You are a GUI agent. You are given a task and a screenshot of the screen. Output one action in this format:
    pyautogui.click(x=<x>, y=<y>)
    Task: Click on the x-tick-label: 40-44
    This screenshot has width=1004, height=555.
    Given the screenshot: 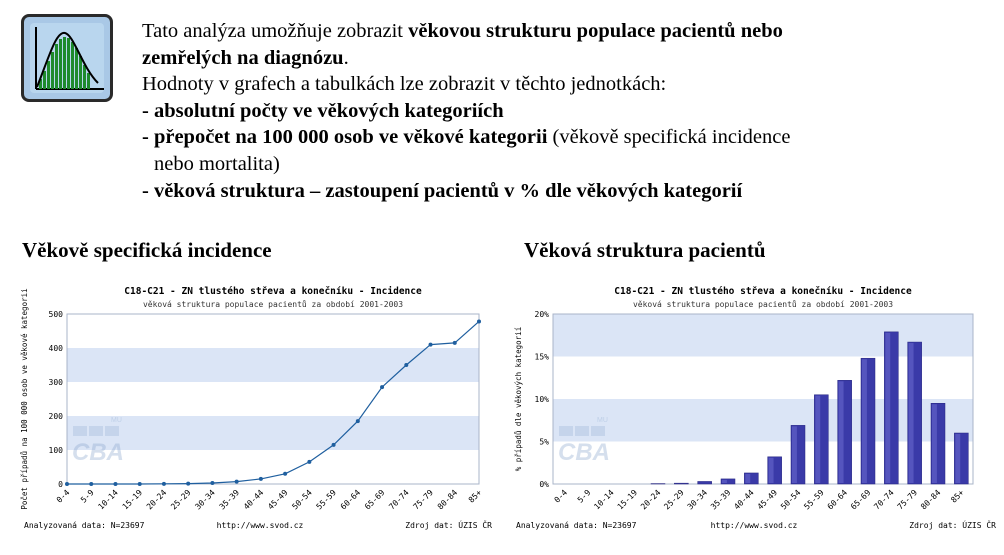 What is the action you would take?
    pyautogui.click(x=254, y=500)
    